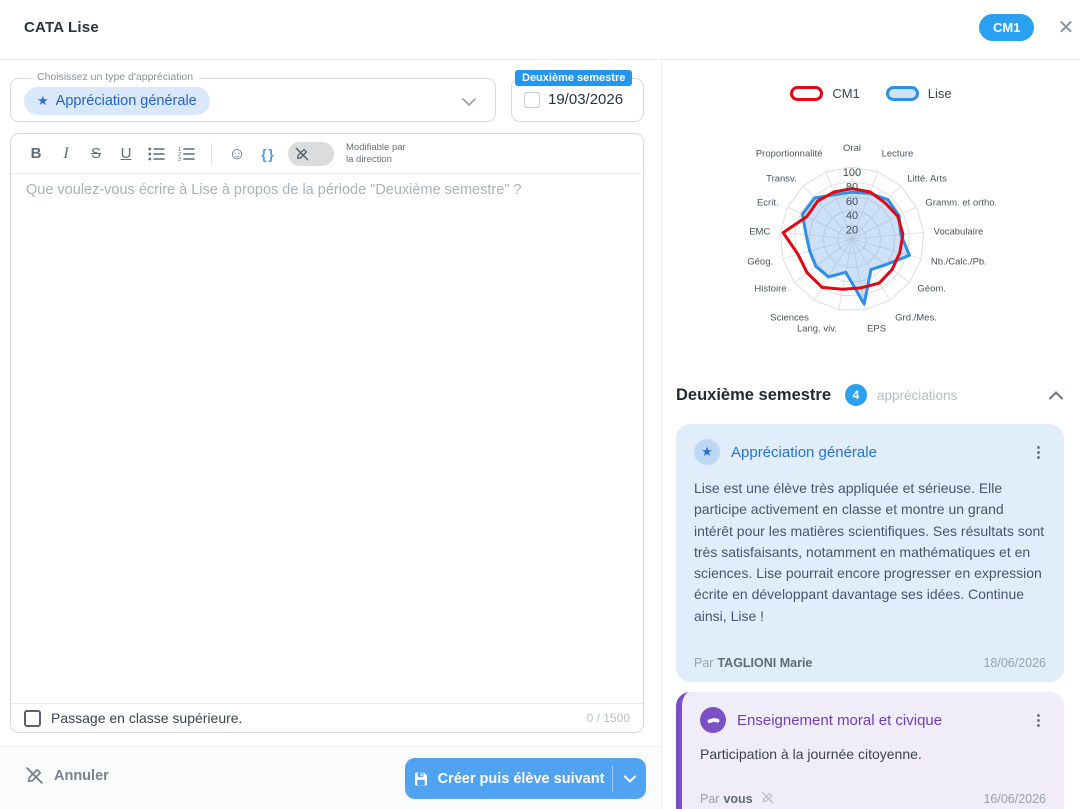 The width and height of the screenshot is (1080, 809). Describe the element at coordinates (156, 154) in the screenshot. I see `bullet-list-button` at that location.